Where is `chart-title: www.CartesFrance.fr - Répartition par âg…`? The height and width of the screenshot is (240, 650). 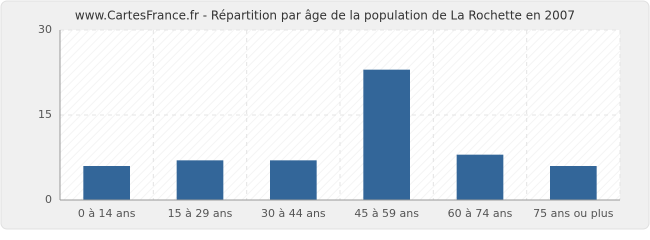 chart-title: www.CartesFrance.fr - Répartition par âg… is located at coordinates (325, 16).